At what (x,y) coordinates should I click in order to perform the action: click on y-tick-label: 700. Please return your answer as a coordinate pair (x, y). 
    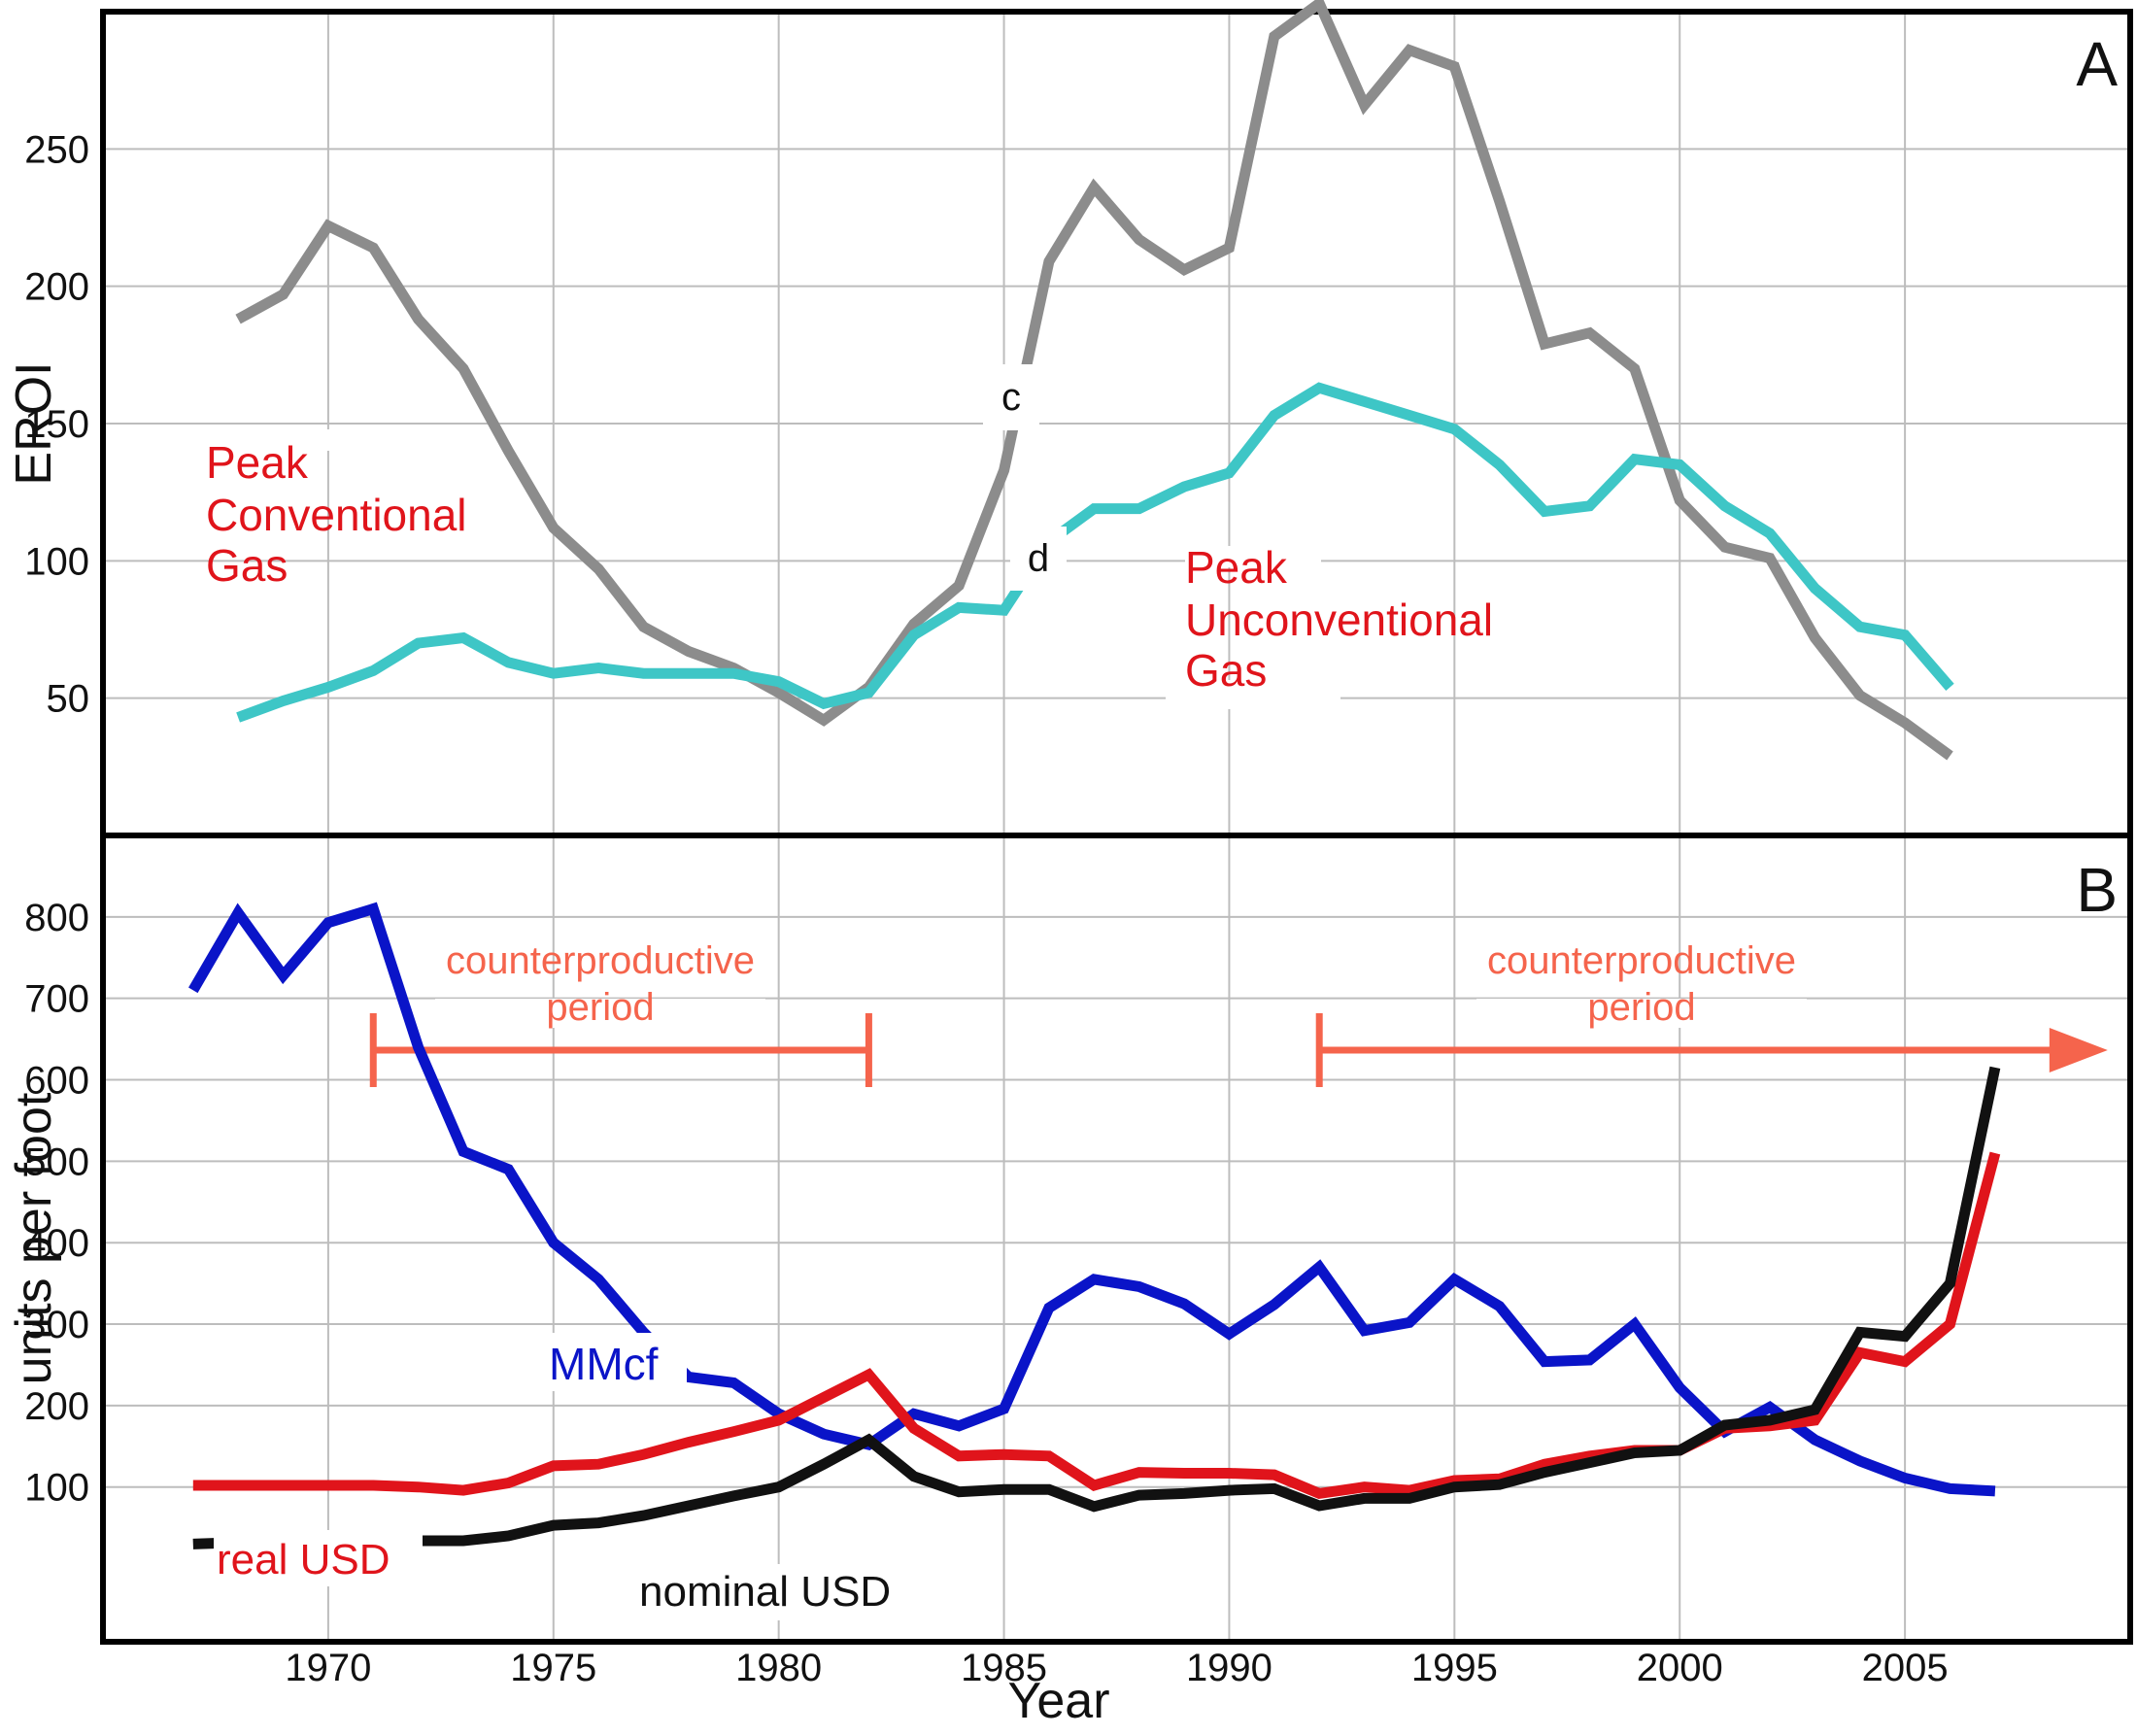
    Looking at the image, I should click on (56, 1000).